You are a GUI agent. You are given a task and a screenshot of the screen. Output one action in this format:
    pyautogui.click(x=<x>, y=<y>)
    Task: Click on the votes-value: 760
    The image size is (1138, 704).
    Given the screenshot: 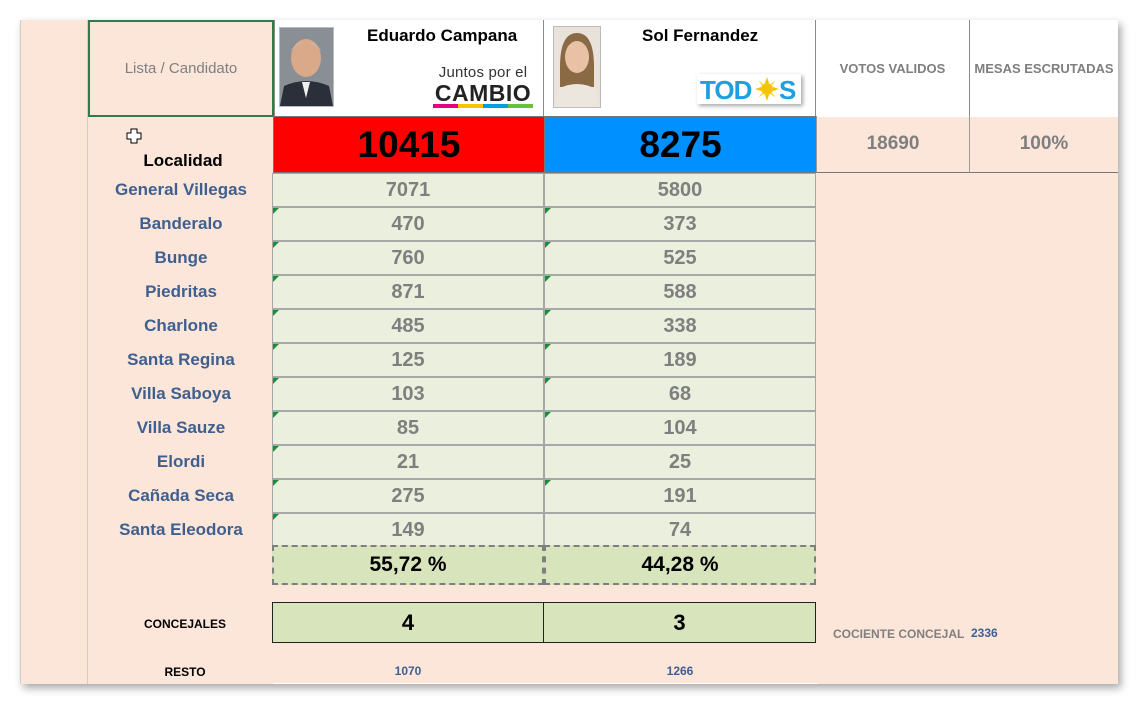 What is the action you would take?
    pyautogui.click(x=408, y=257)
    